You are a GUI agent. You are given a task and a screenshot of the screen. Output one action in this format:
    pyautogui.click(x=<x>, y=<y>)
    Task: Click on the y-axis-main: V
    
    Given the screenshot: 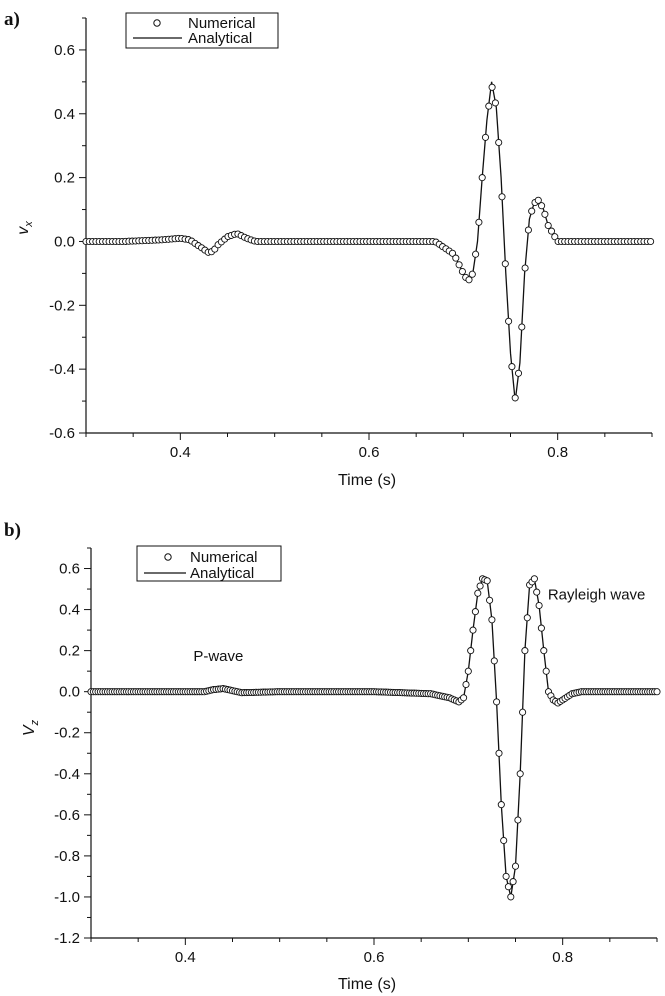 What is the action you would take?
    pyautogui.click(x=29, y=730)
    